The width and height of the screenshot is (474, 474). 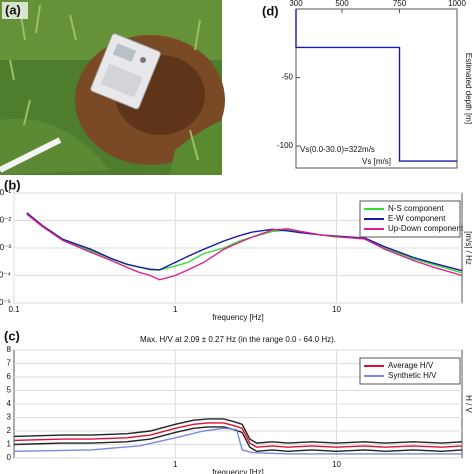 I want to click on x-axis-label: Vs [m/s], so click(x=376, y=161).